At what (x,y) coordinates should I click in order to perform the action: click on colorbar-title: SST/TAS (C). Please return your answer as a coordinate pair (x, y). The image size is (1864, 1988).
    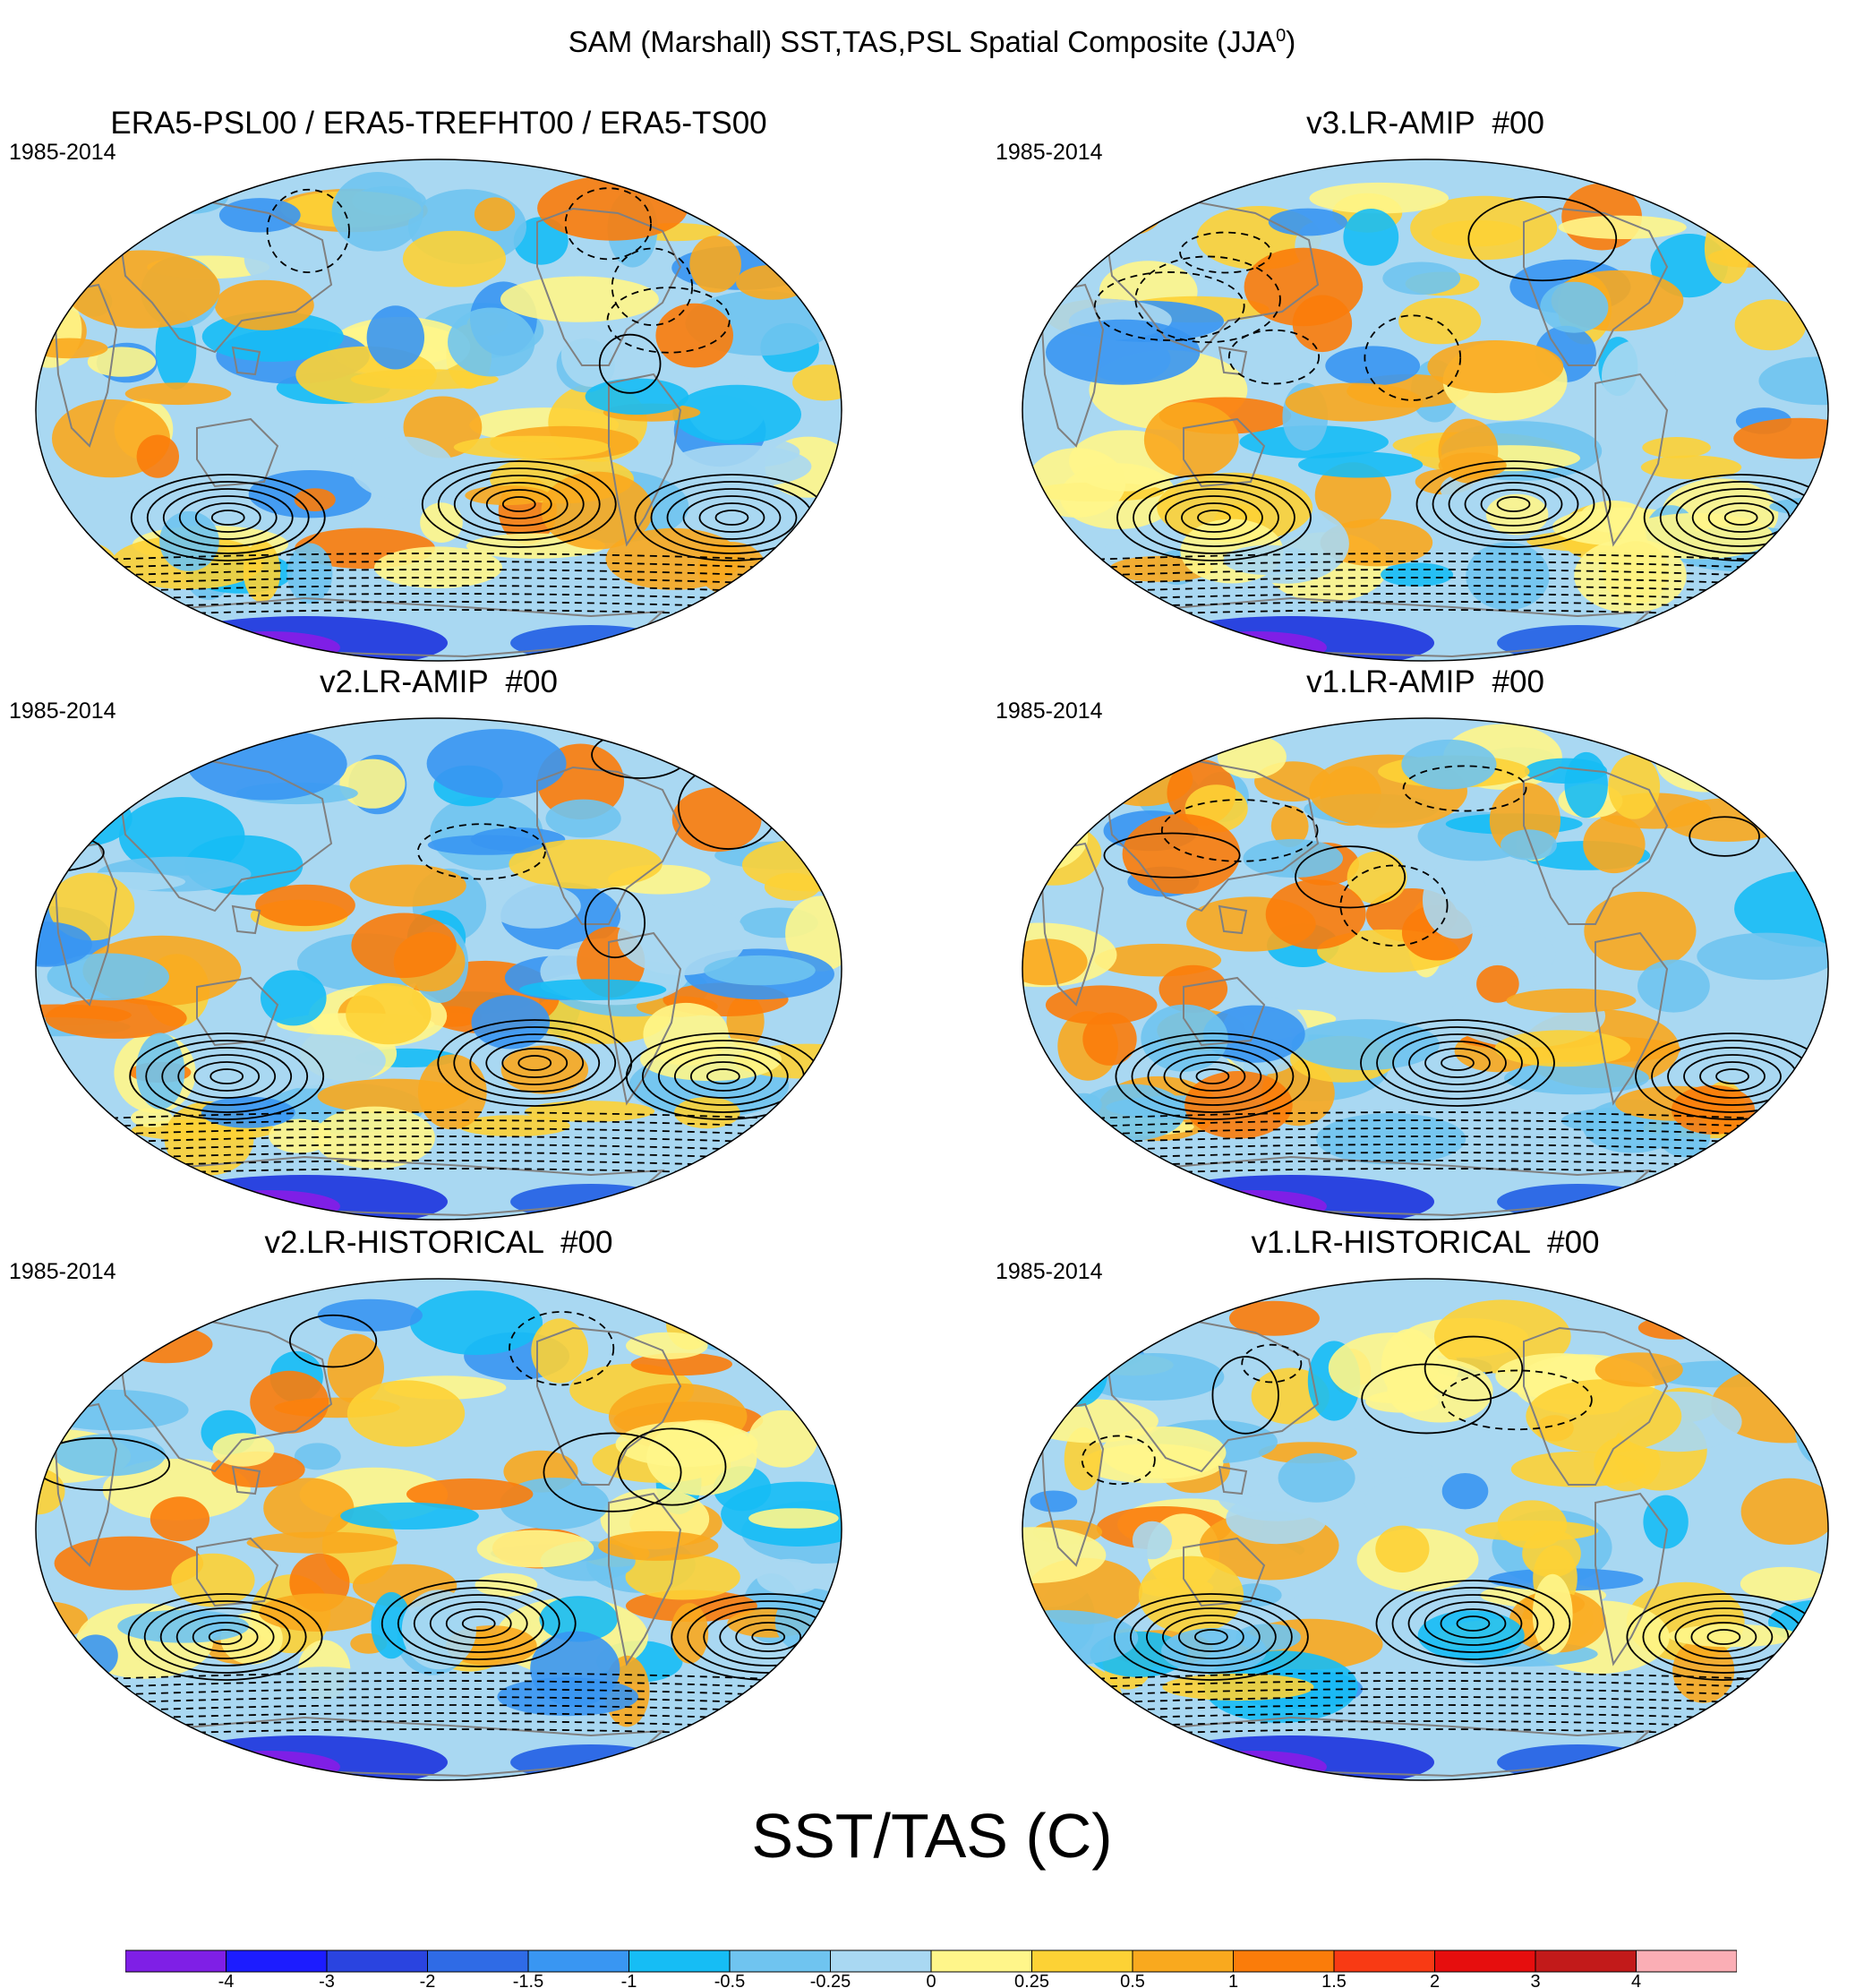
    Looking at the image, I should click on (932, 1836).